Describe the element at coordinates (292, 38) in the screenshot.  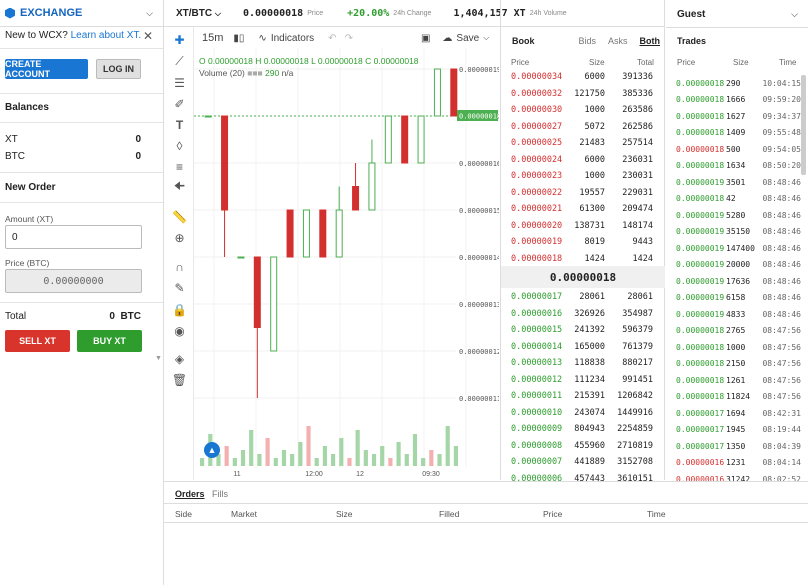
I see `indicators-button: Indicators` at that location.